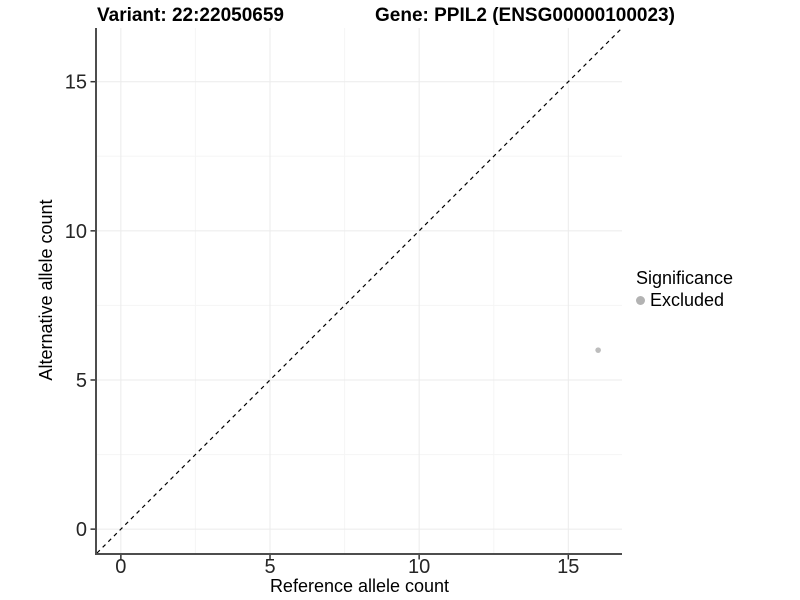 The image size is (800, 600). Describe the element at coordinates (640, 300) in the screenshot. I see `legend-point-icon` at that location.